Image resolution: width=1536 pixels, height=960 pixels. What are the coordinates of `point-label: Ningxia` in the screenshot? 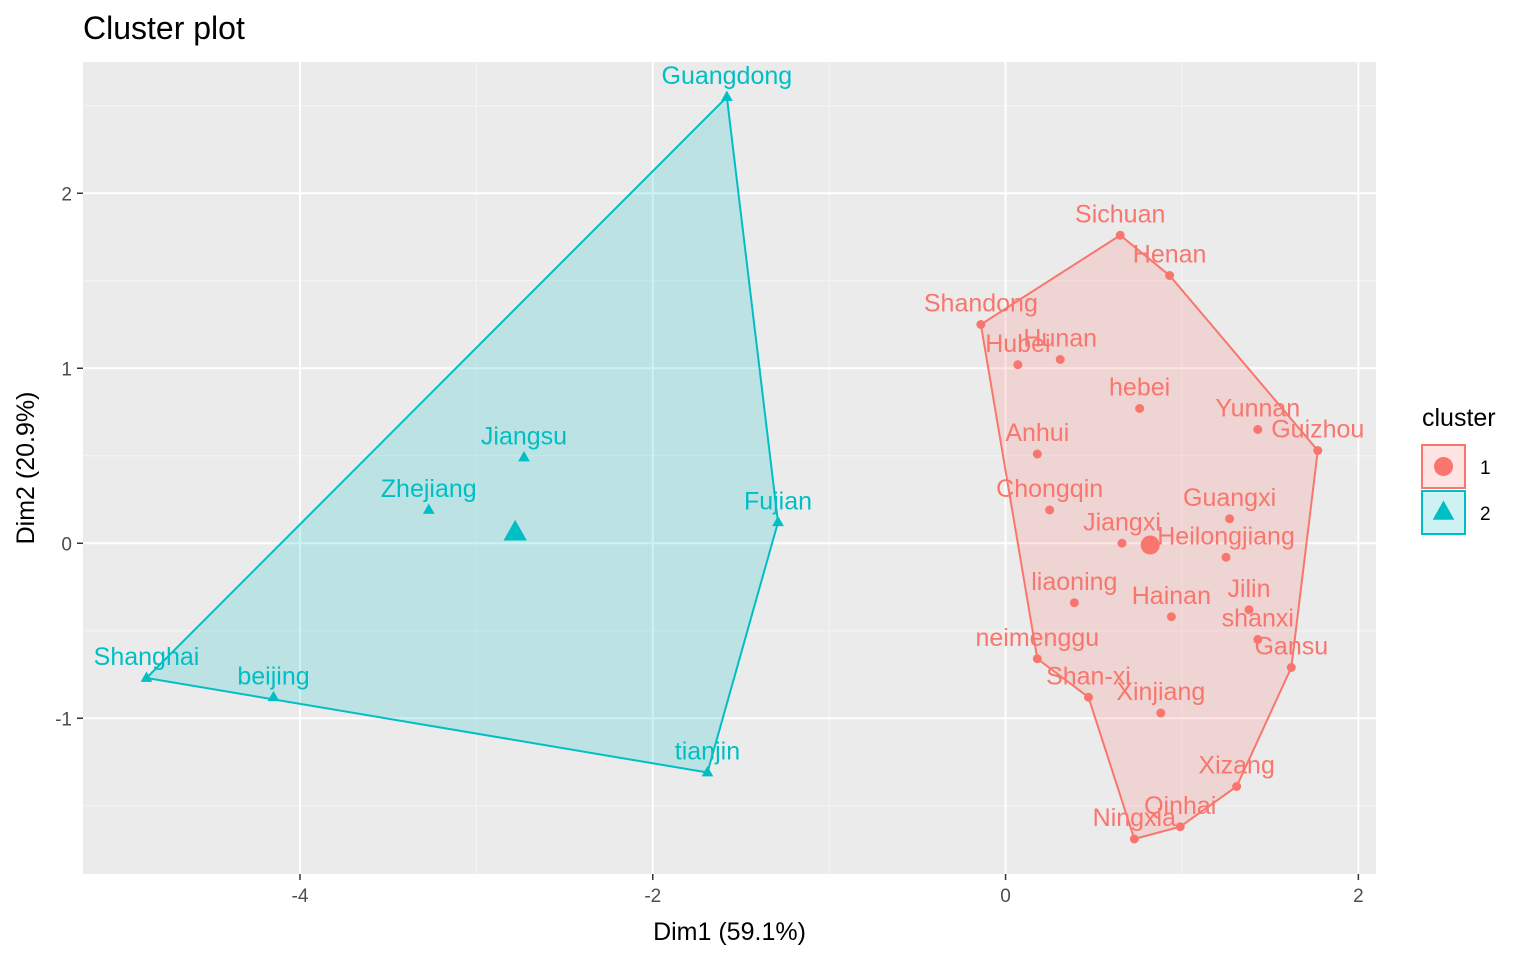 It's located at (1134, 818).